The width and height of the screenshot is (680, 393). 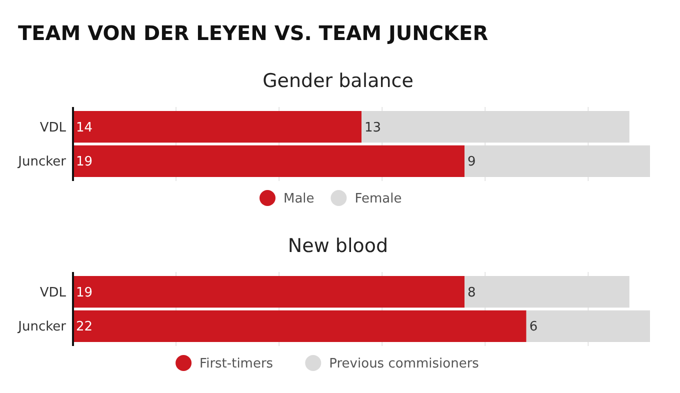 What do you see at coordinates (533, 327) in the screenshot?
I see `data-label: 6` at bounding box center [533, 327].